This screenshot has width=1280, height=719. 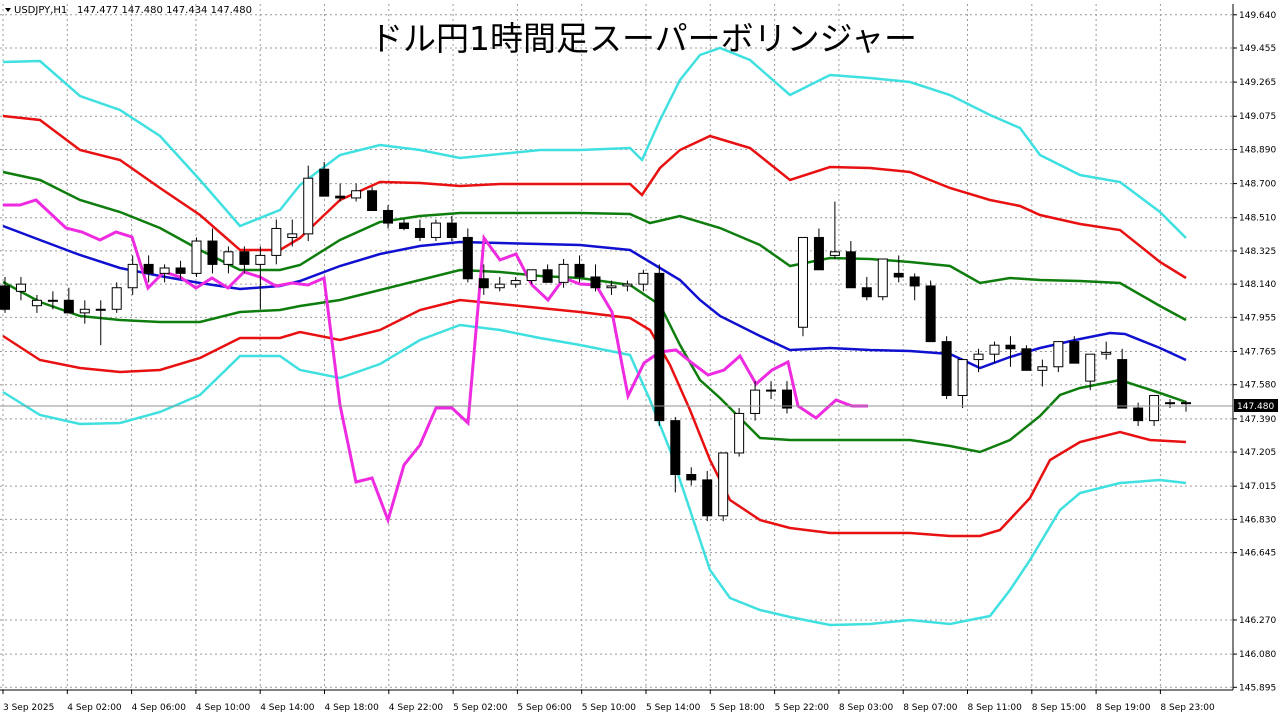 I want to click on symbol-label: USDJPY,H1, so click(x=40, y=10).